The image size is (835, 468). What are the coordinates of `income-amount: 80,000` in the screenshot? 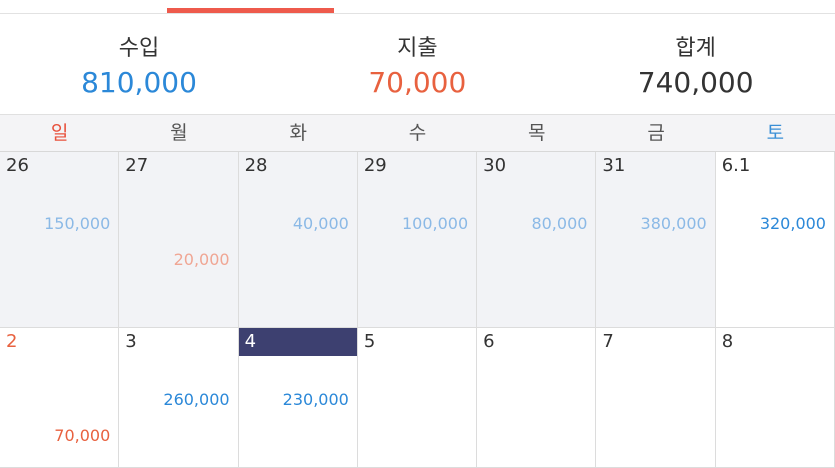 It's located at (559, 223).